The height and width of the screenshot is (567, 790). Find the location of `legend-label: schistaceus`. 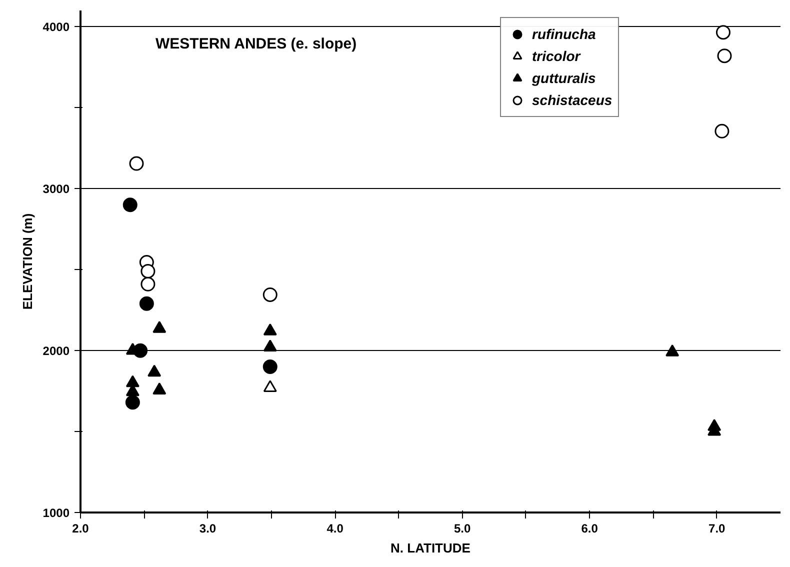

legend-label: schistaceus is located at coordinates (572, 100).